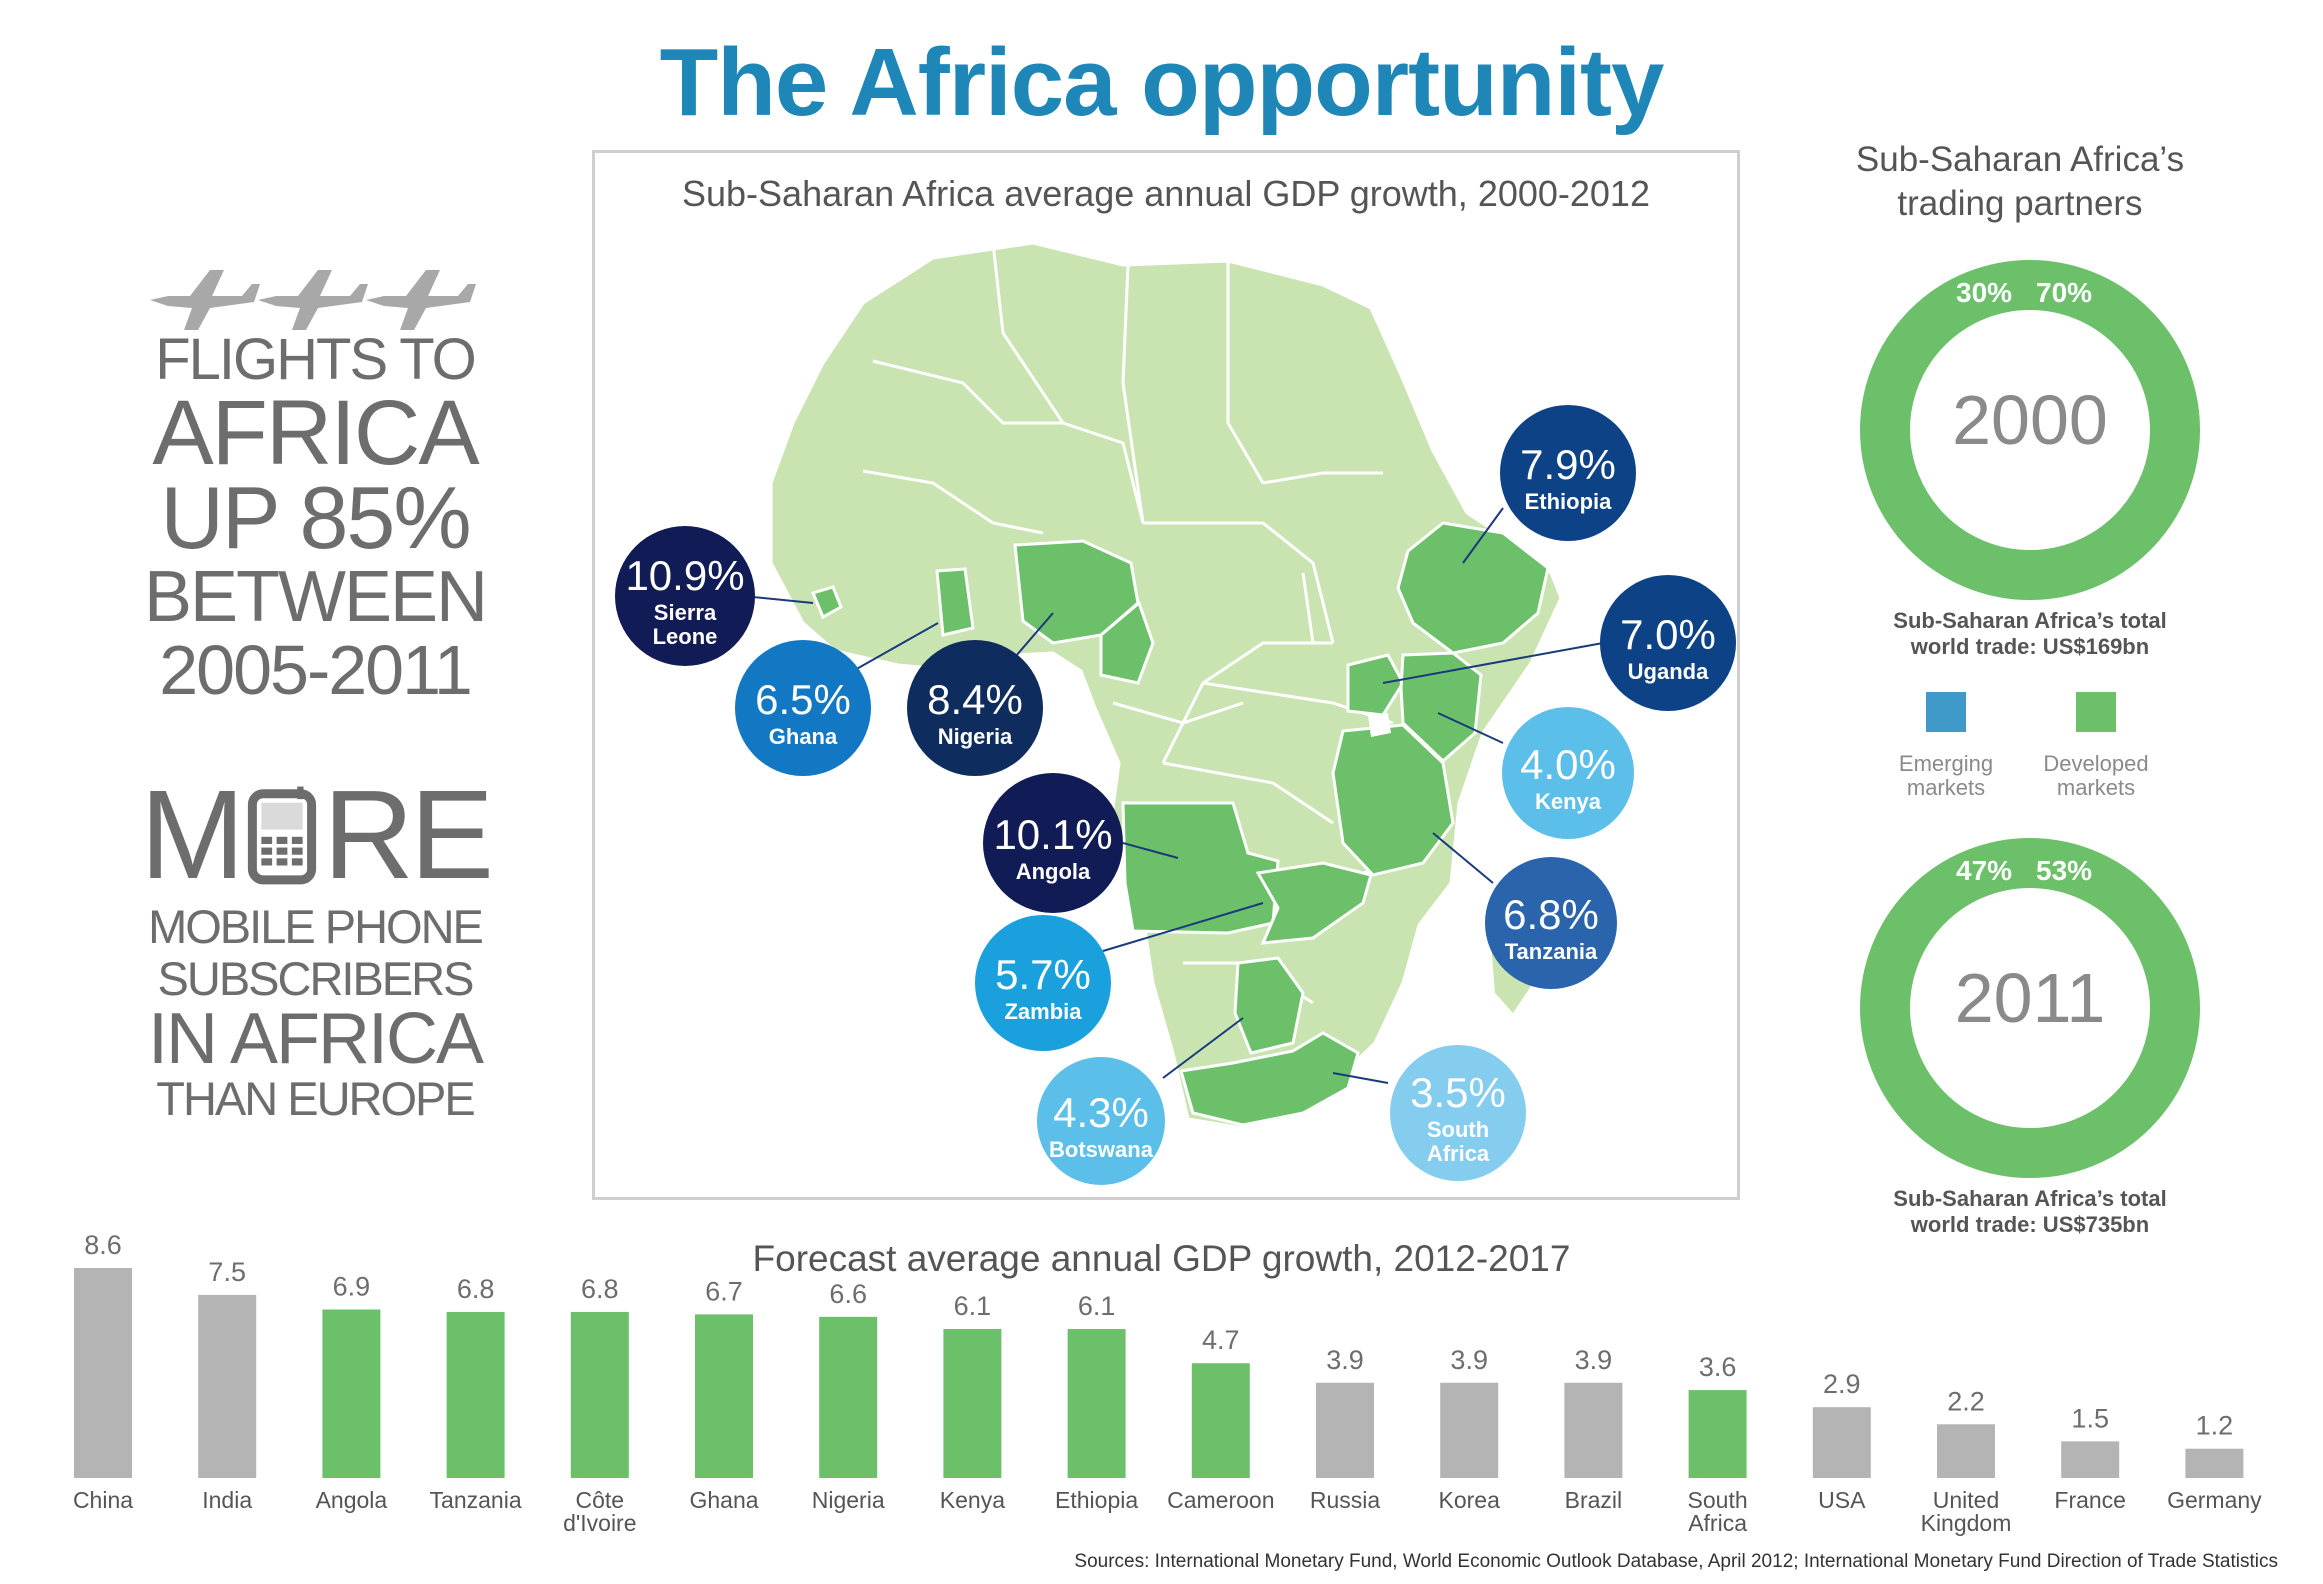 This screenshot has height=1584, width=2323. I want to click on bar-category-label: Angola, so click(352, 1500).